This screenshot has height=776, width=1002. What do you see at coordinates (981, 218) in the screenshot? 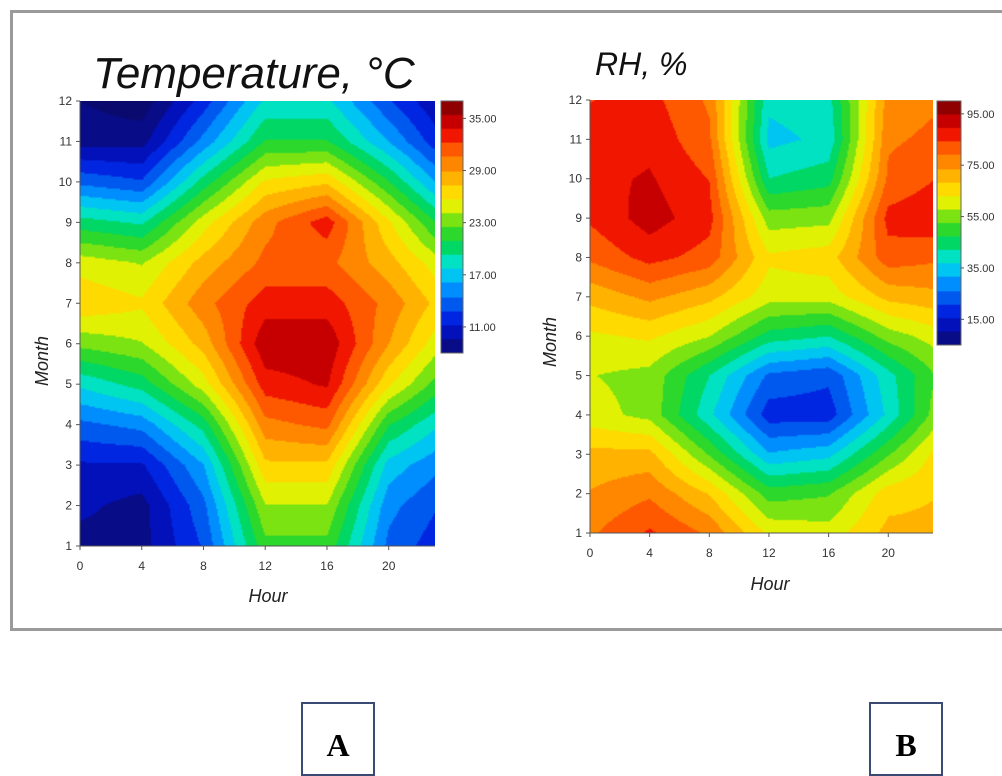
I see `colorbar-tick-label: 55.00` at bounding box center [981, 218].